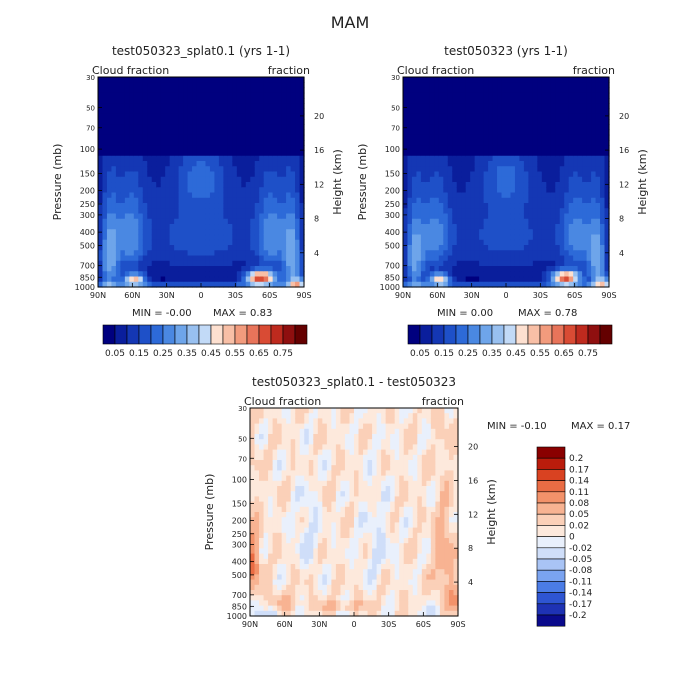  What do you see at coordinates (241, 334) in the screenshot?
I see `colorbar-swatch` at bounding box center [241, 334].